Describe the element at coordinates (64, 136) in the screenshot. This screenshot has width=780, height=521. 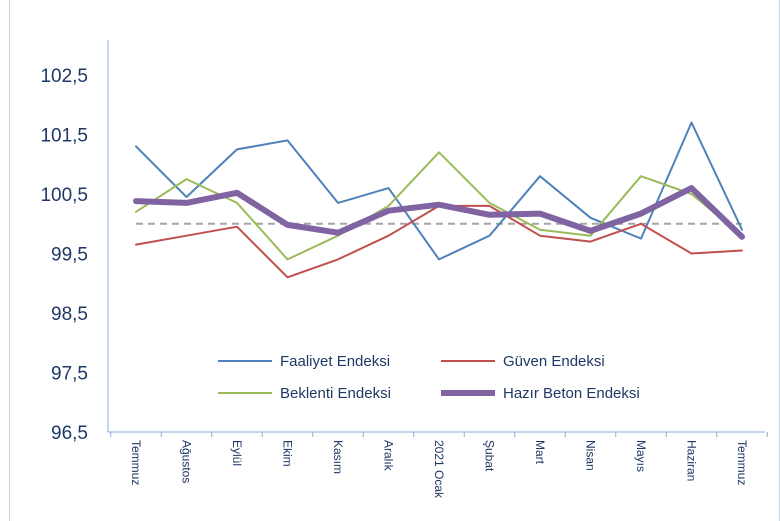
I see `y-tick-label: 101,5` at that location.